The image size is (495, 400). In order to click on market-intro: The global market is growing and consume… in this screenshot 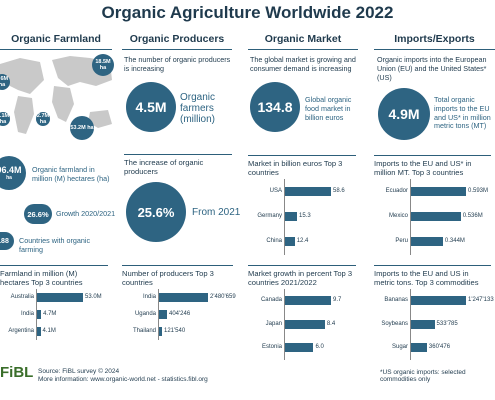, I will do `click(303, 64)`.